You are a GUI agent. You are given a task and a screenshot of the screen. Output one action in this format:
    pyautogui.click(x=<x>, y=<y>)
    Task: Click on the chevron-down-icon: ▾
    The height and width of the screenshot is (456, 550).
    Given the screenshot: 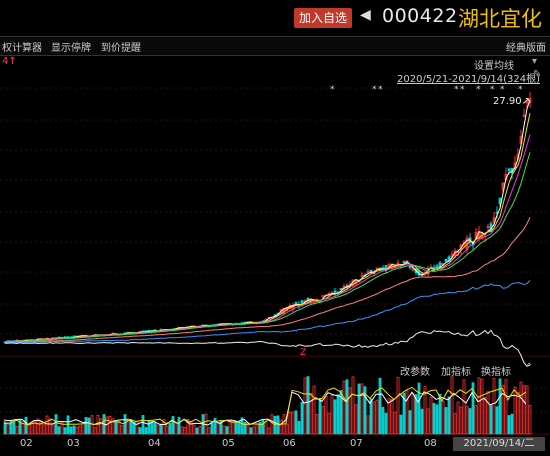 What is the action you would take?
    pyautogui.click(x=535, y=61)
    